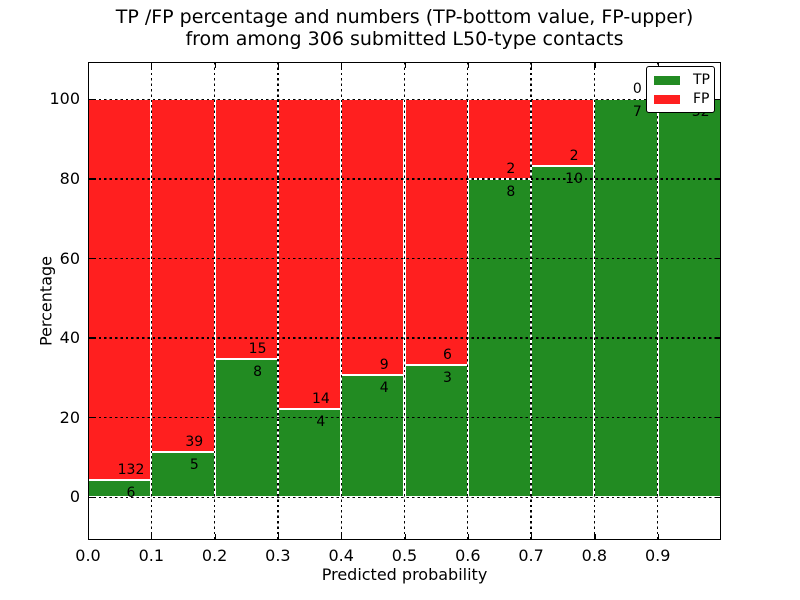  What do you see at coordinates (637, 89) in the screenshot?
I see `fp-count-label: 0` at bounding box center [637, 89].